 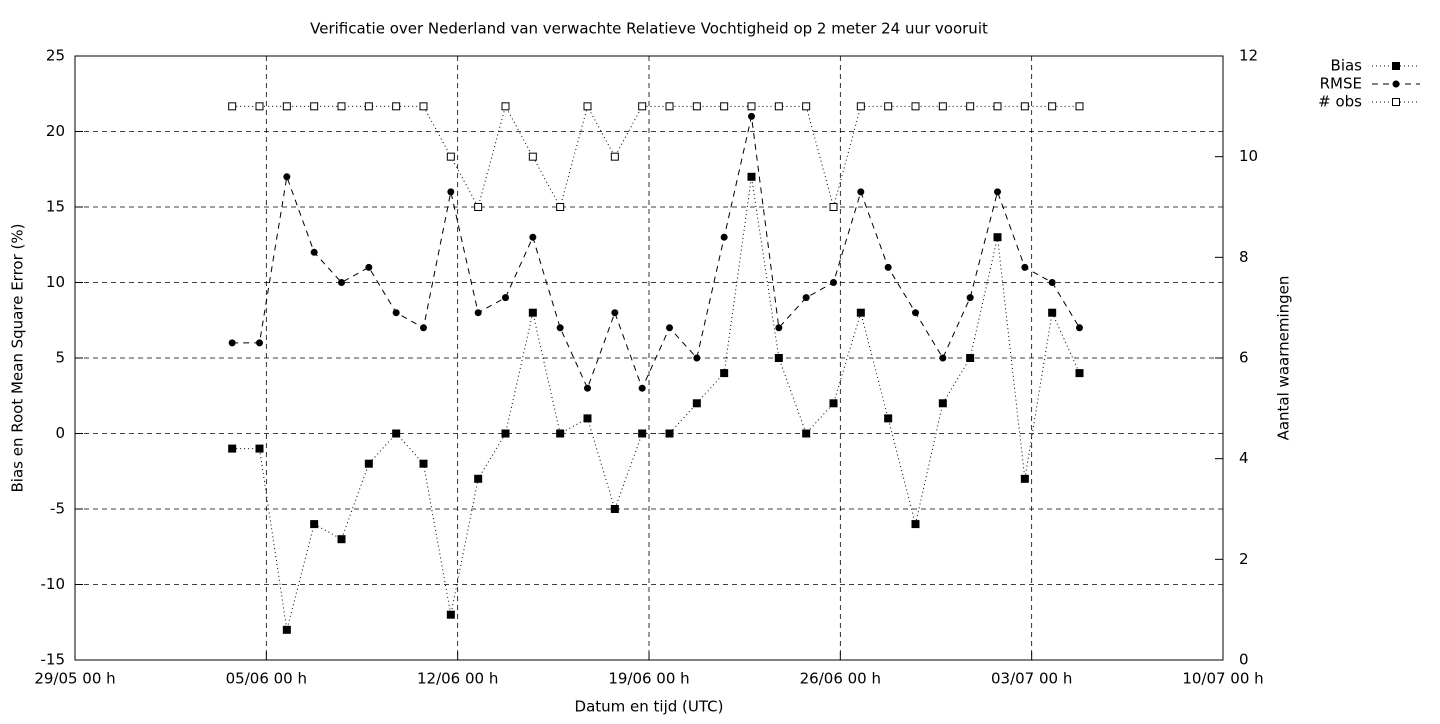 What do you see at coordinates (649, 707) in the screenshot?
I see `x-axis-label: Datum en tijd (UTC)` at bounding box center [649, 707].